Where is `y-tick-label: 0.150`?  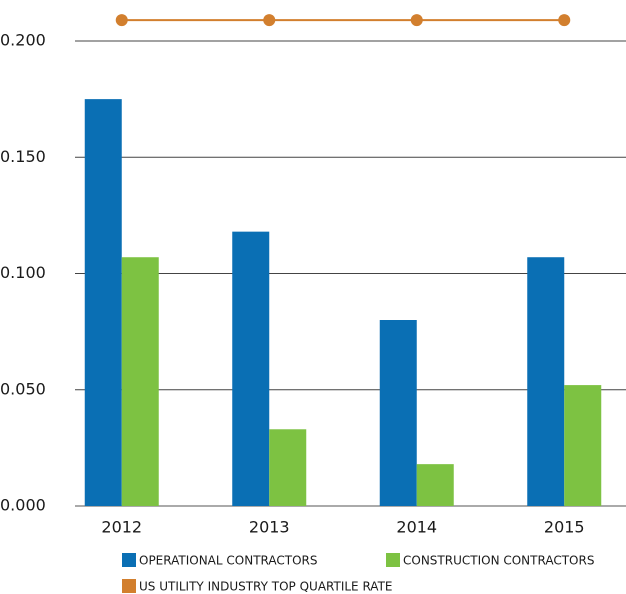
y-tick-label: 0.150 is located at coordinates (23, 156).